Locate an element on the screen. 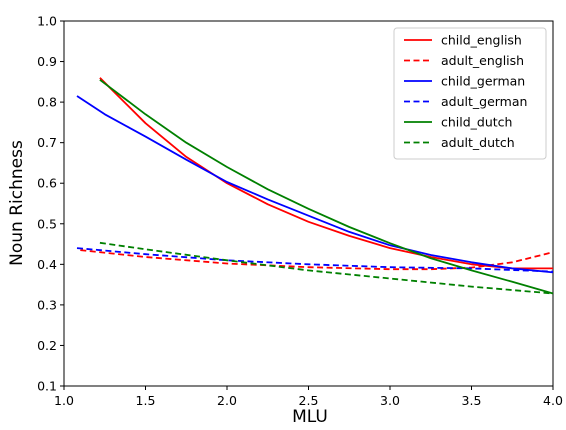 This screenshot has width=566, height=430. series-line-adult-dutch is located at coordinates (326, 268).